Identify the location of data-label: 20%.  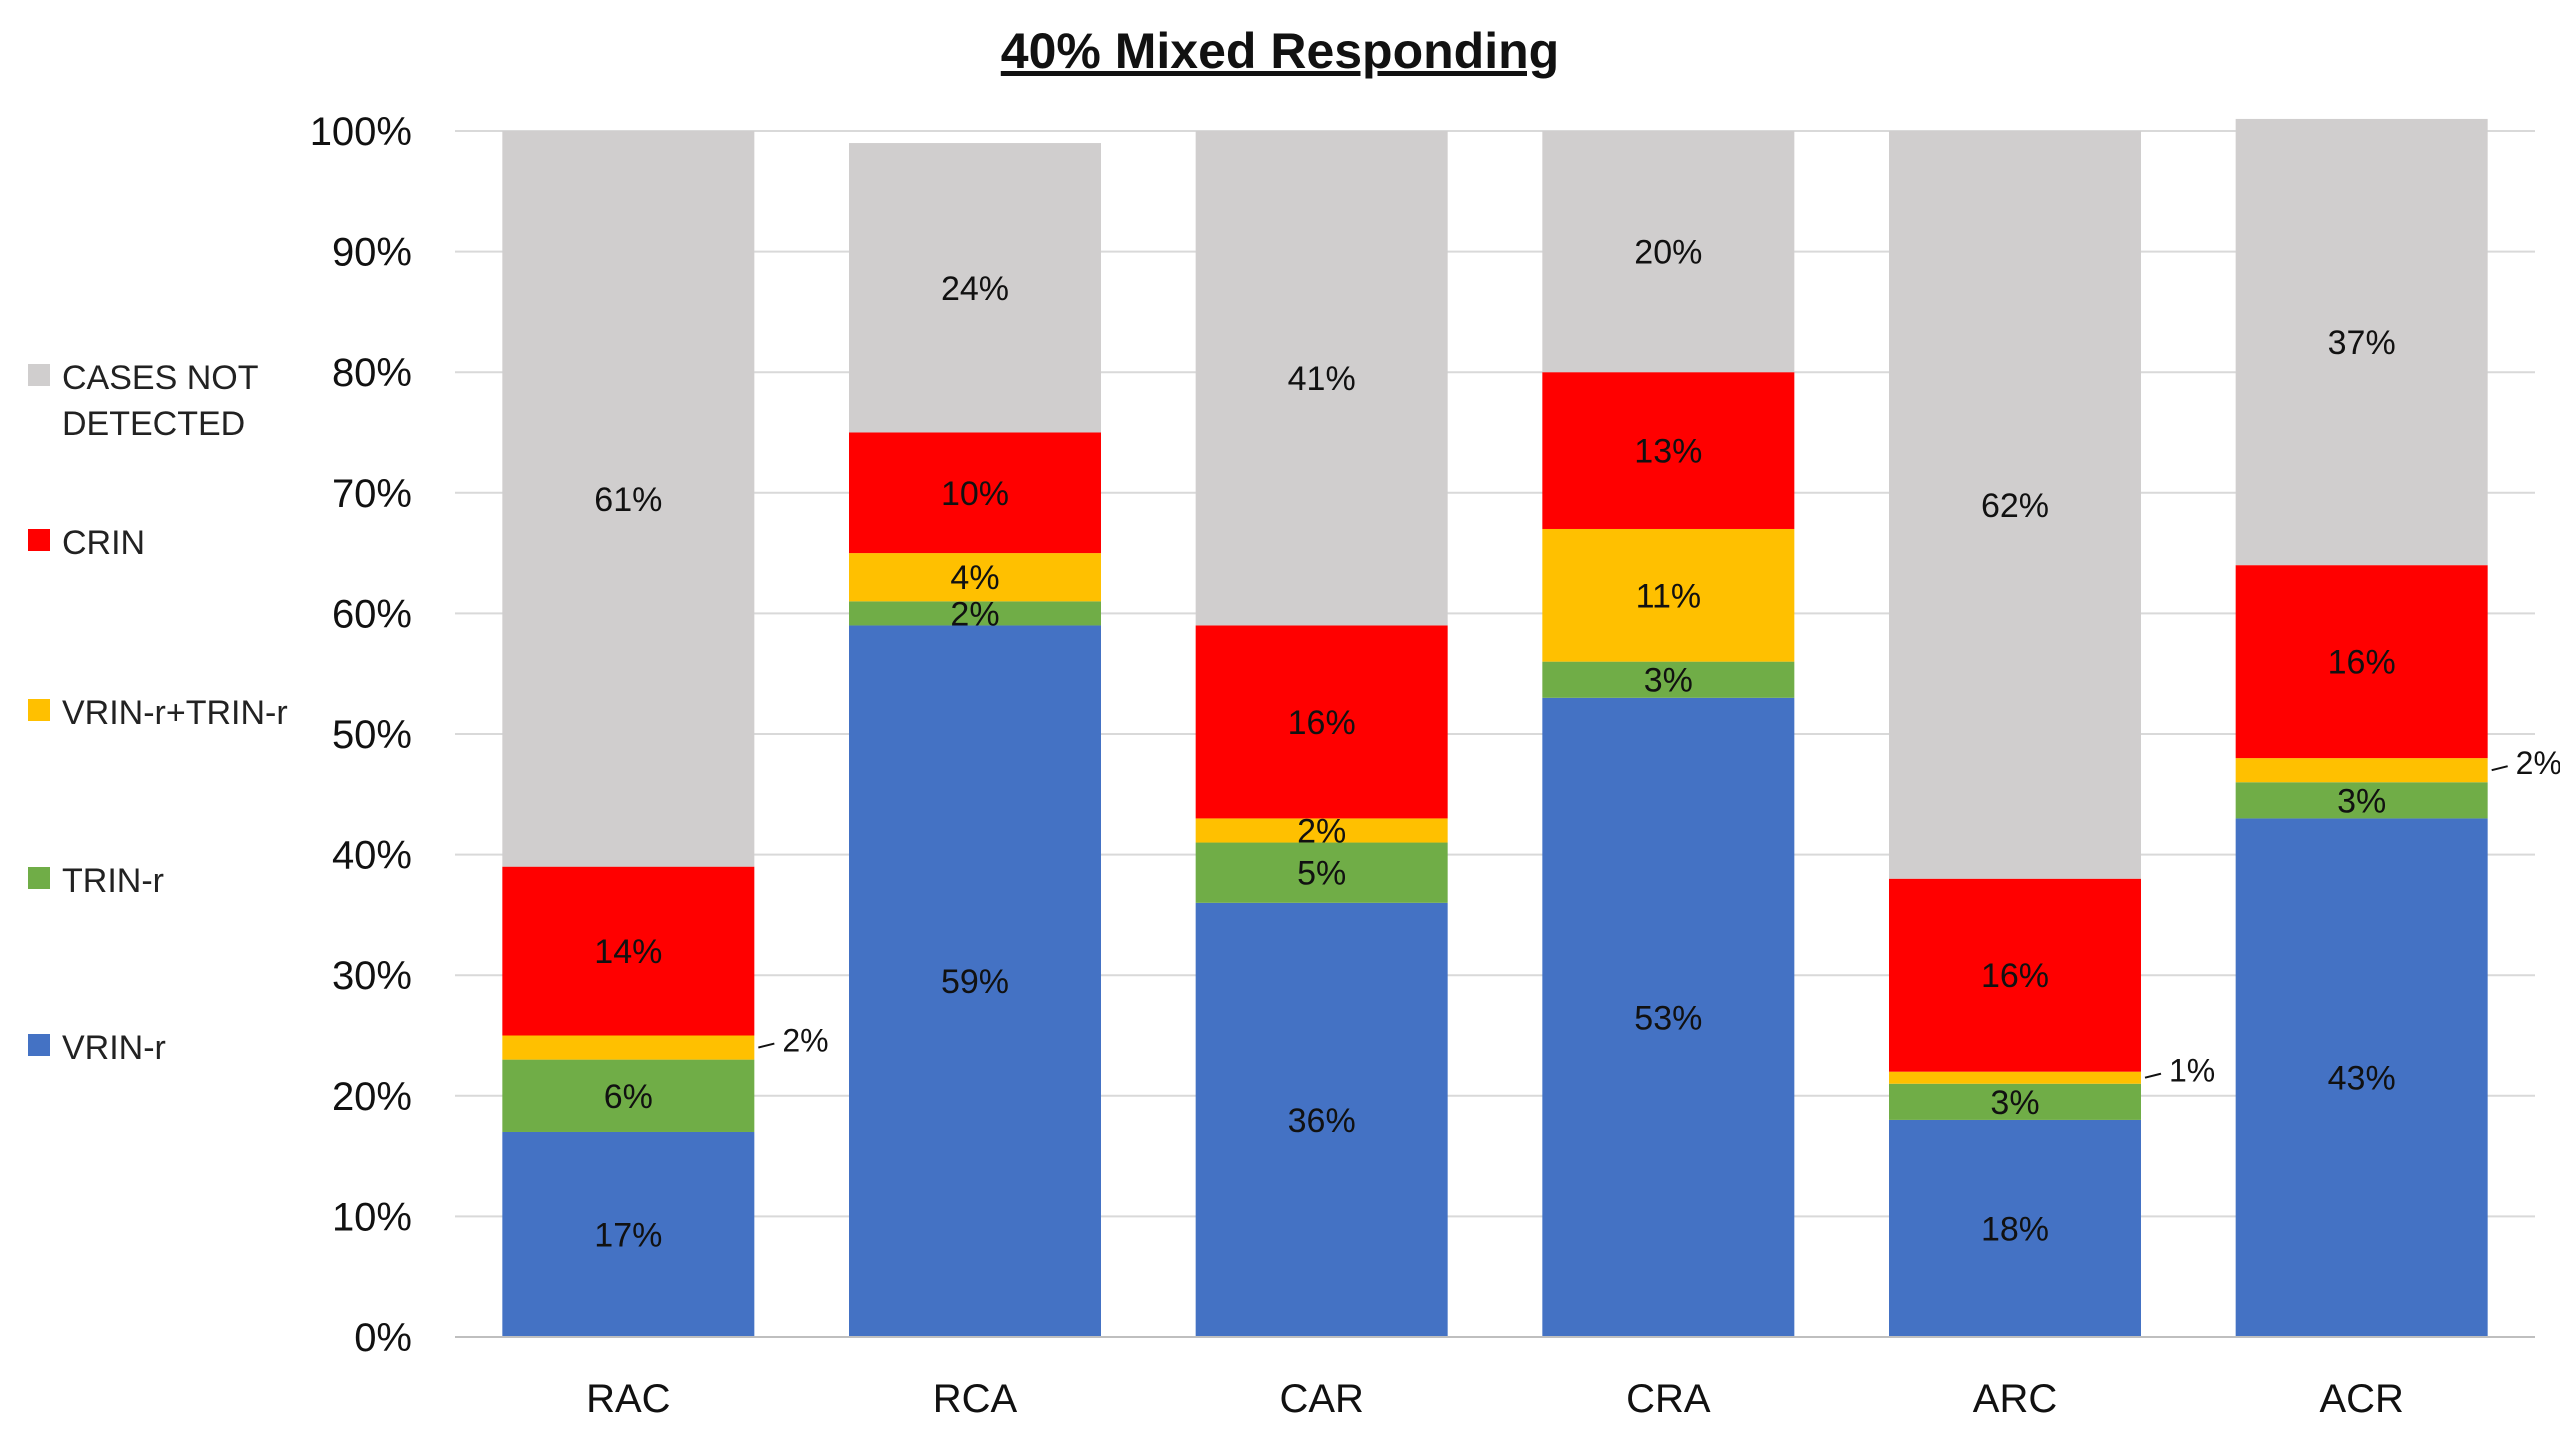
(1668, 253).